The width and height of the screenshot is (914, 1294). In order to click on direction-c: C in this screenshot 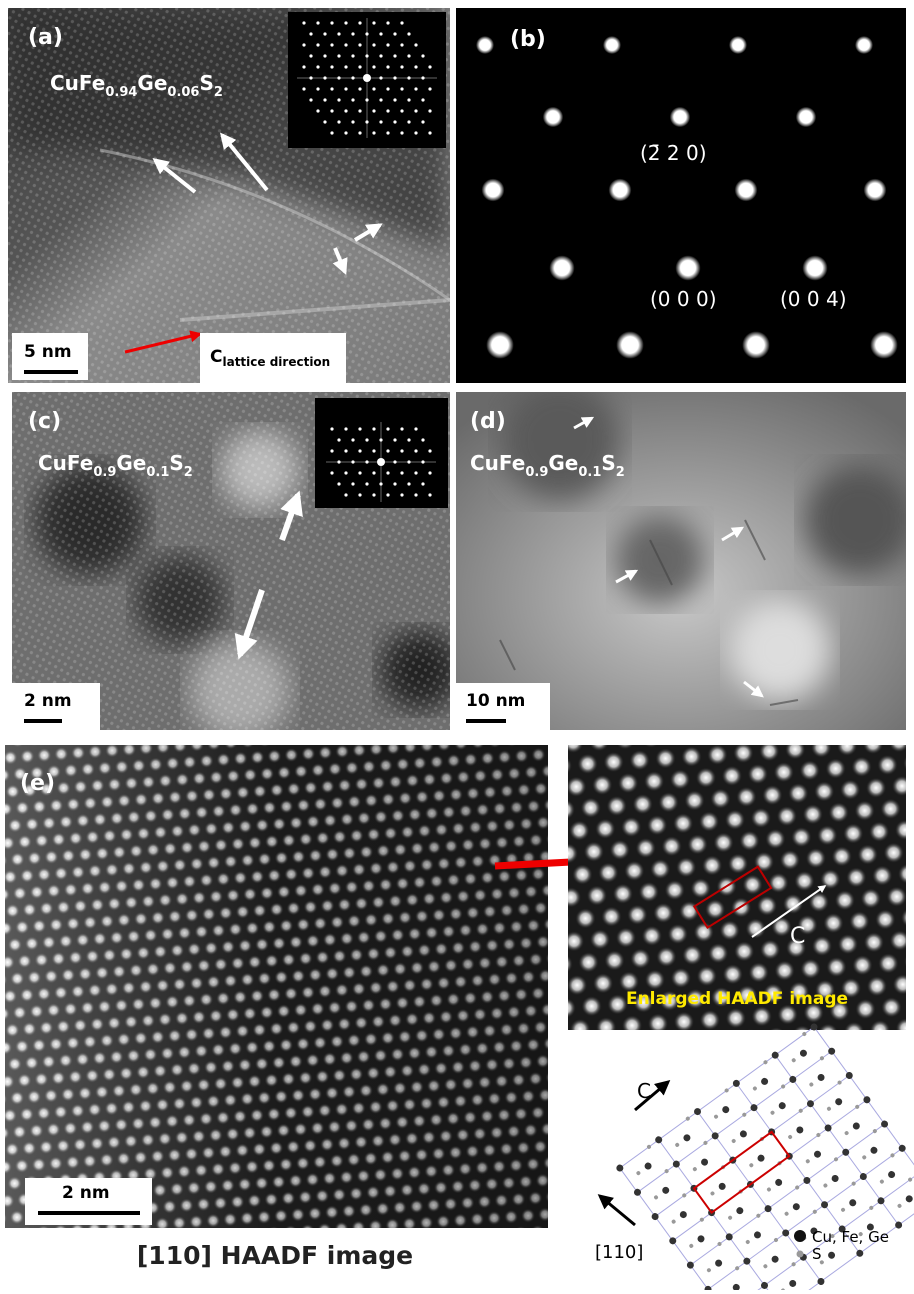, I will do `click(216, 357)`.